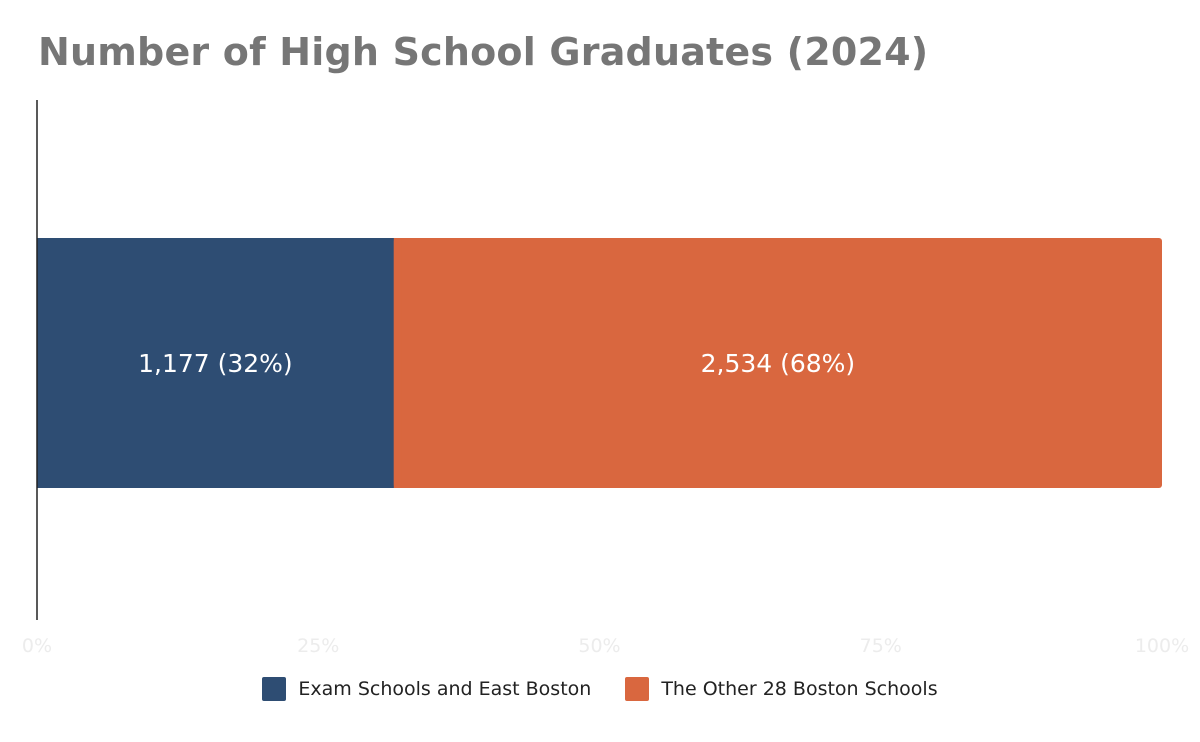 The image size is (1200, 742). I want to click on x-tick-label-0: 0%, so click(37, 646).